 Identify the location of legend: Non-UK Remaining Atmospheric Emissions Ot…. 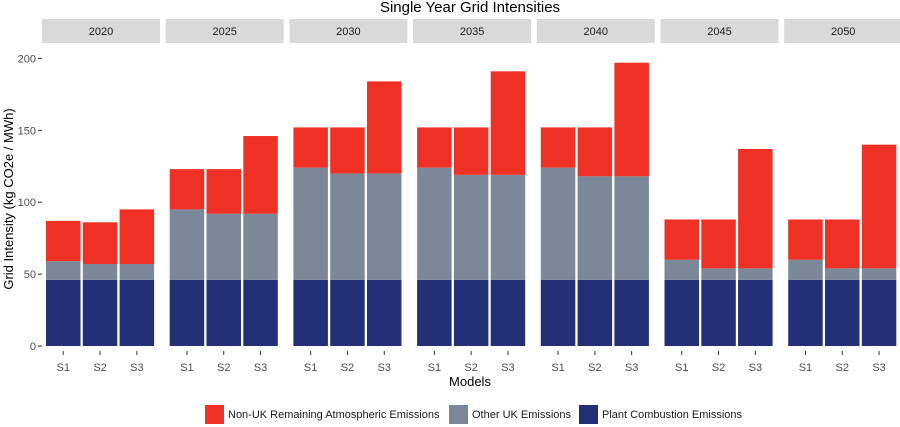
(474, 414).